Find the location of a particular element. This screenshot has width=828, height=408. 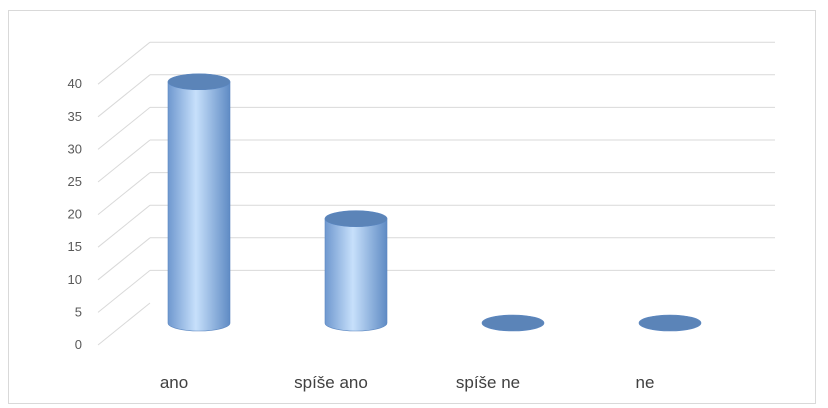

y-tick-label: 20 is located at coordinates (75, 214).